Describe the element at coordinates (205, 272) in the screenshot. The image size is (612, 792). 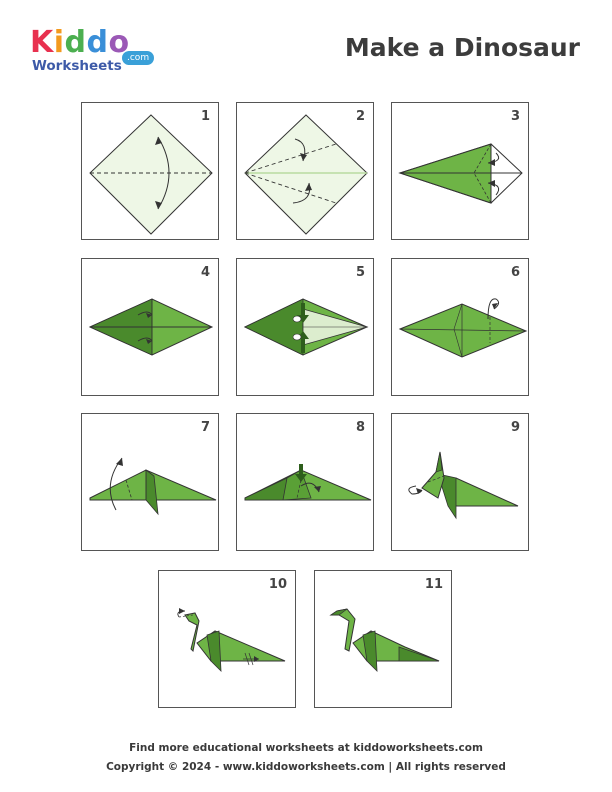
I see `step-number: 4` at that location.